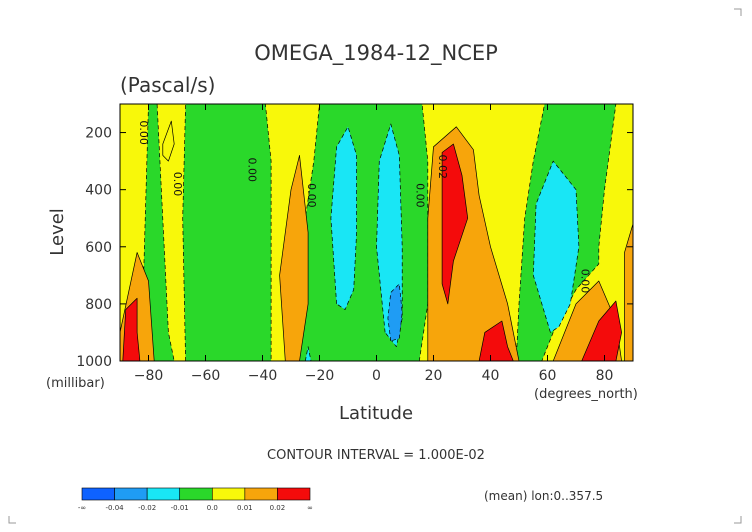 The height and width of the screenshot is (532, 752). What do you see at coordinates (212, 508) in the screenshot?
I see `colorbar-label-4: 0.0` at bounding box center [212, 508].